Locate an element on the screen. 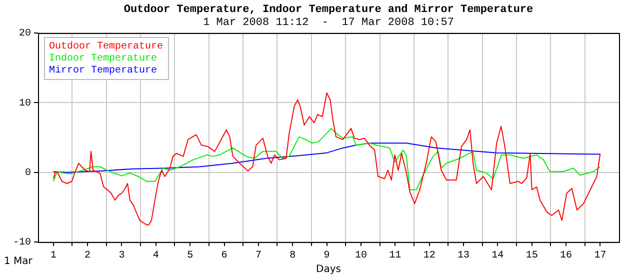 The image size is (642, 275). x-tick-label: 1 is located at coordinates (53, 256).